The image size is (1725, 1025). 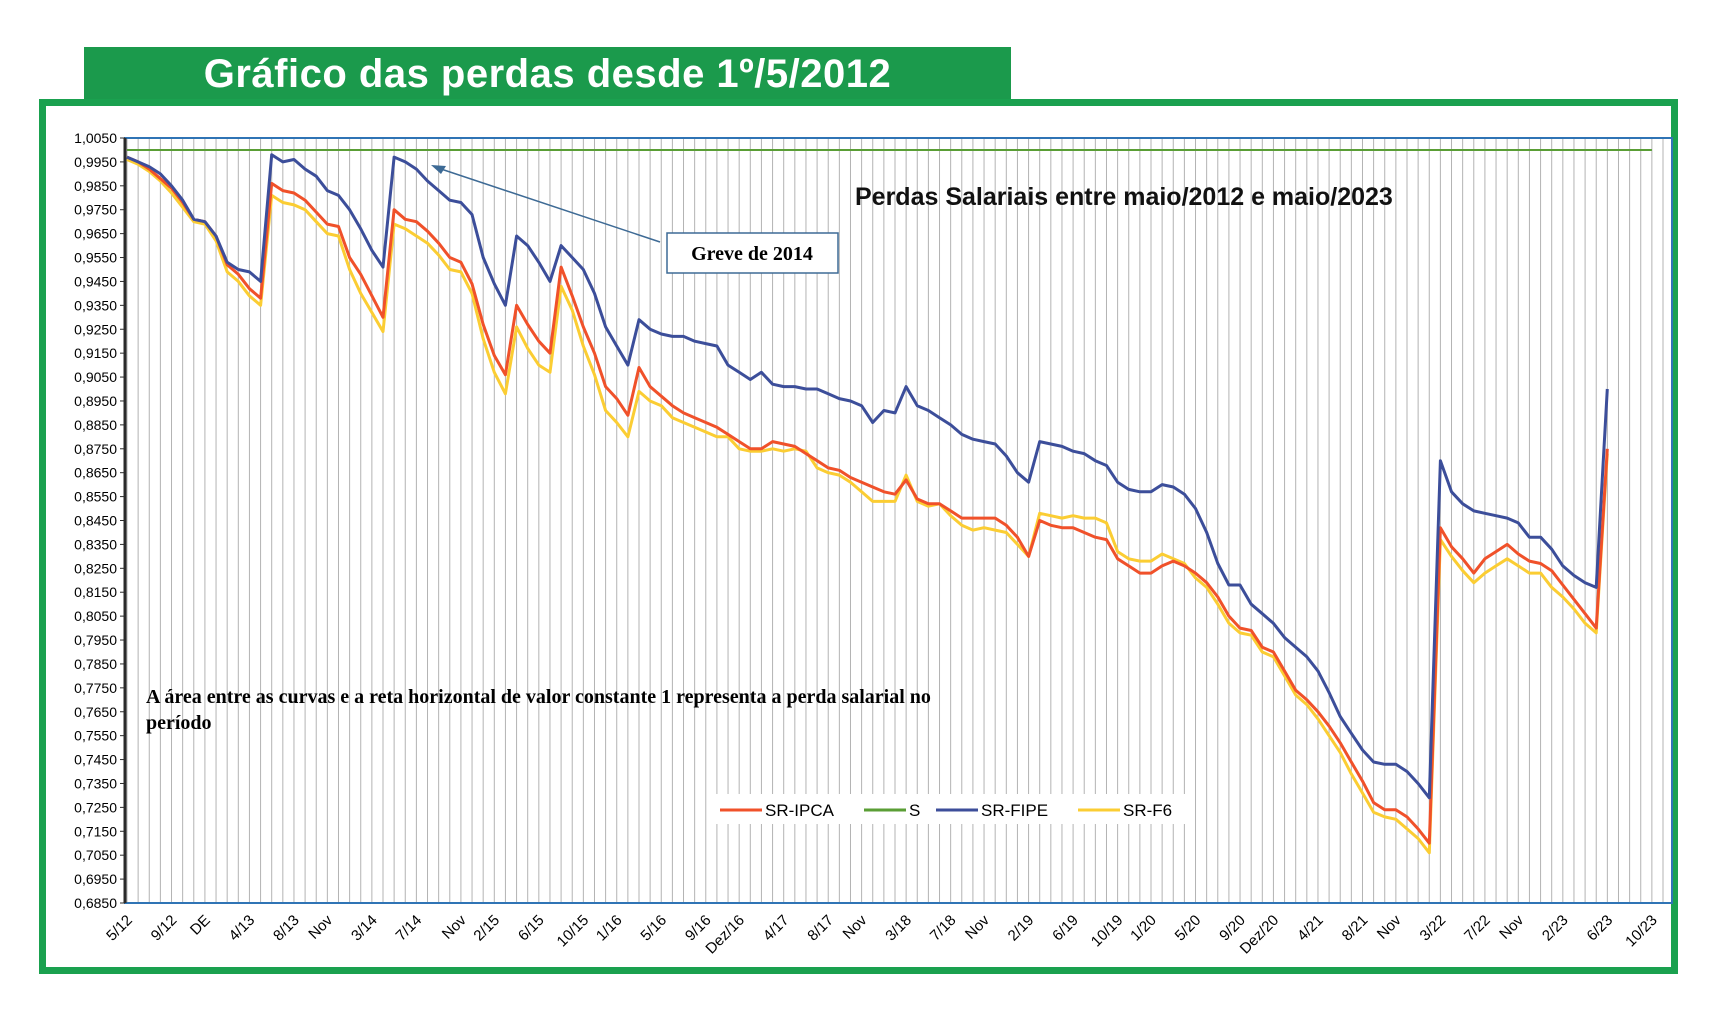 I want to click on callout-text: Greve de 2014, so click(x=752, y=254).